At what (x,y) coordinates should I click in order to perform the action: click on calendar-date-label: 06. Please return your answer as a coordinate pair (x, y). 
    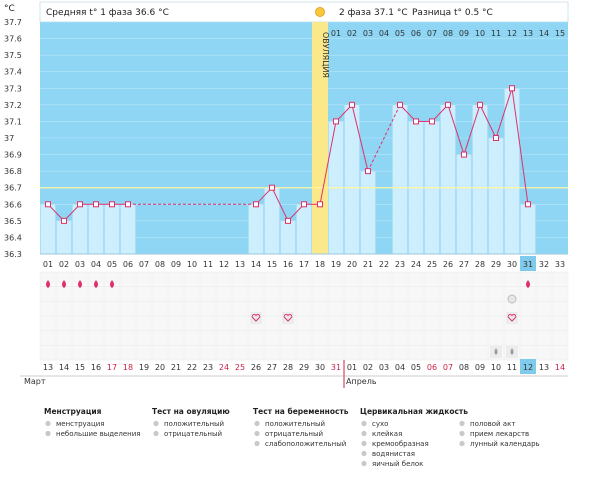
    Looking at the image, I should click on (432, 367).